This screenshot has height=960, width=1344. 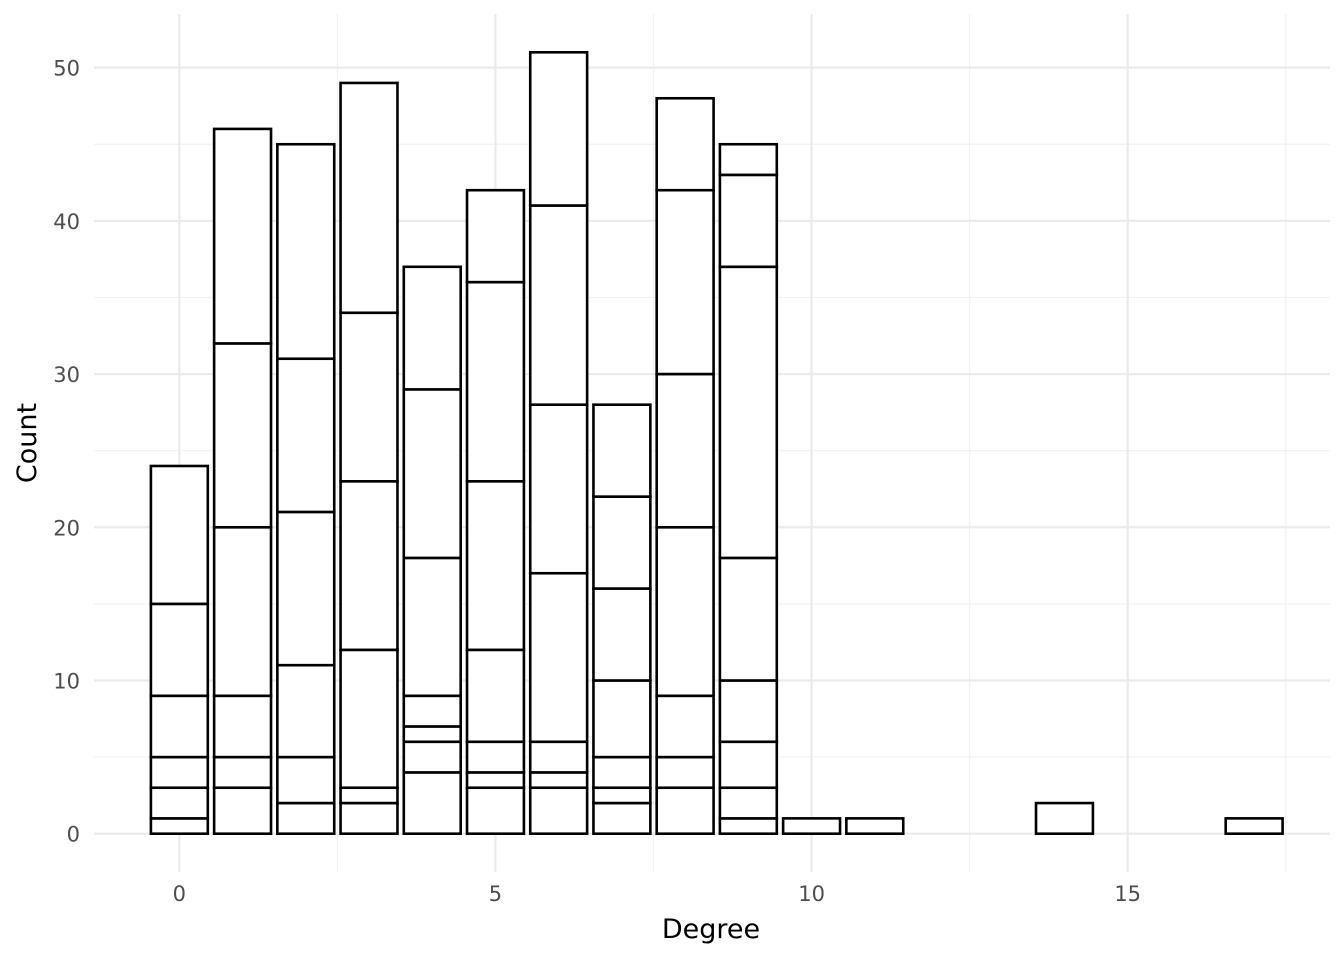 What do you see at coordinates (811, 894) in the screenshot?
I see `x-tick-label: 10` at bounding box center [811, 894].